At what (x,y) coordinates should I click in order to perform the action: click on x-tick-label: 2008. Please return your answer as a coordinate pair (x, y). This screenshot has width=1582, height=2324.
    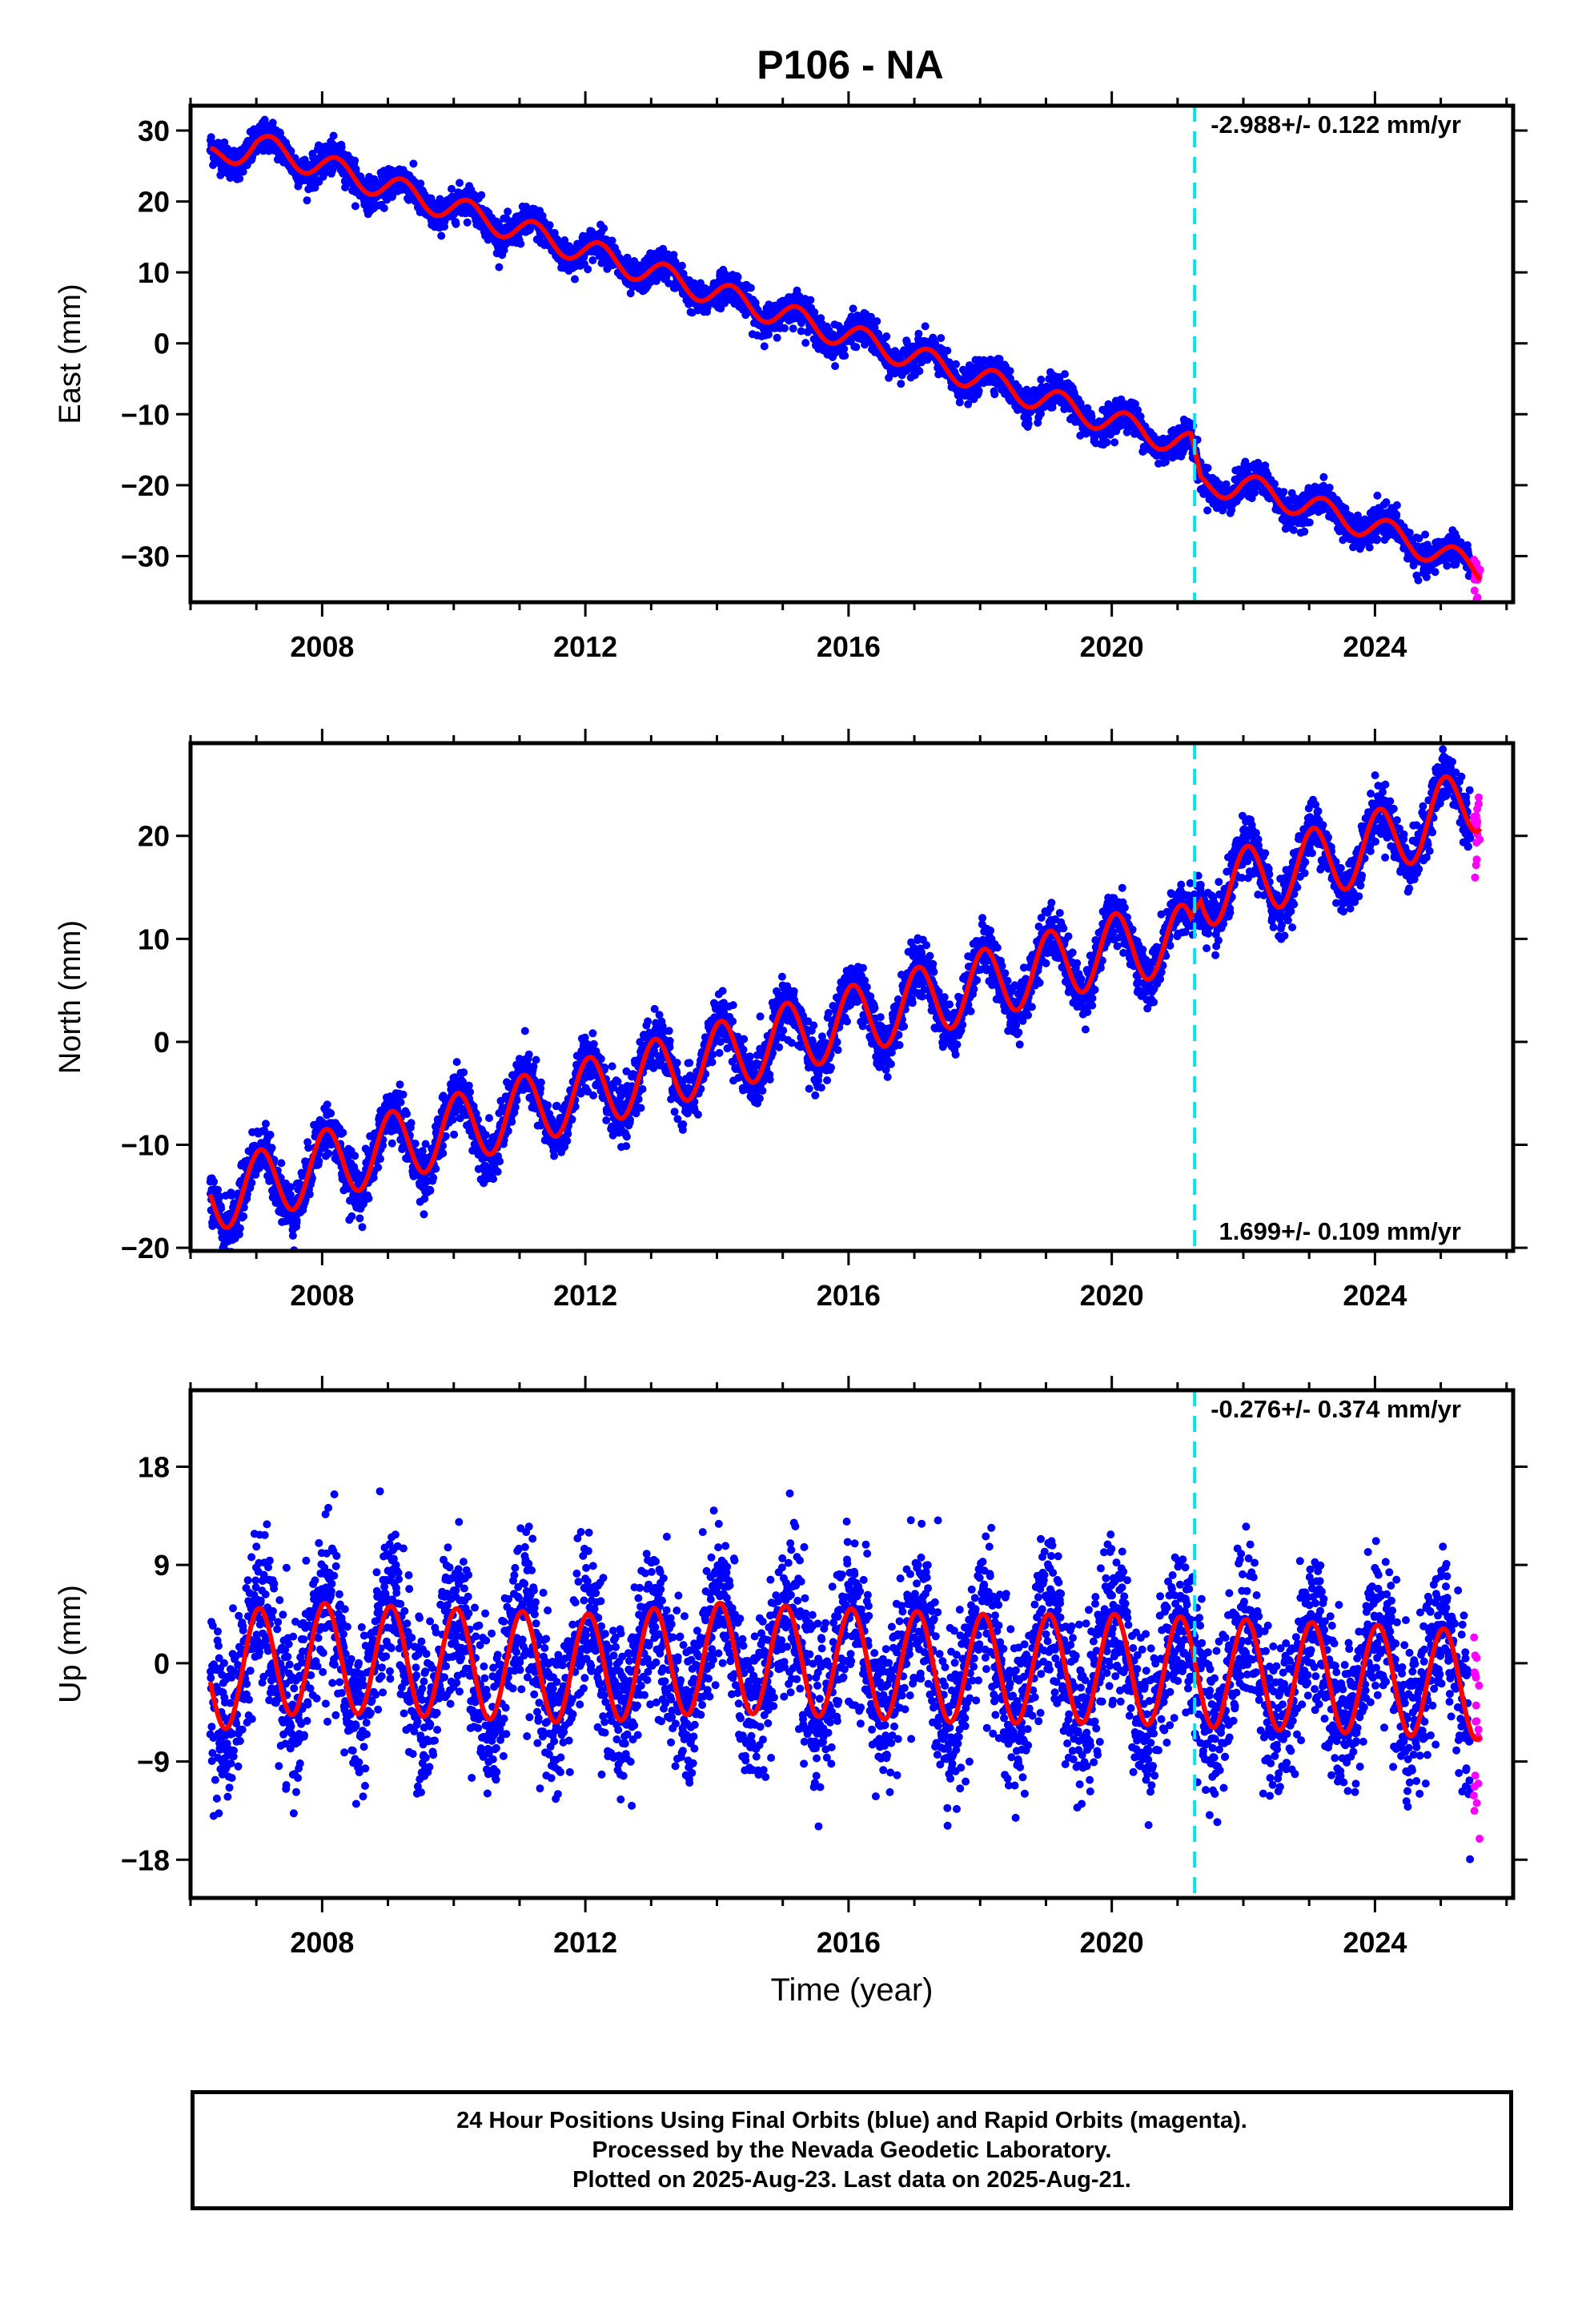
    Looking at the image, I should click on (322, 646).